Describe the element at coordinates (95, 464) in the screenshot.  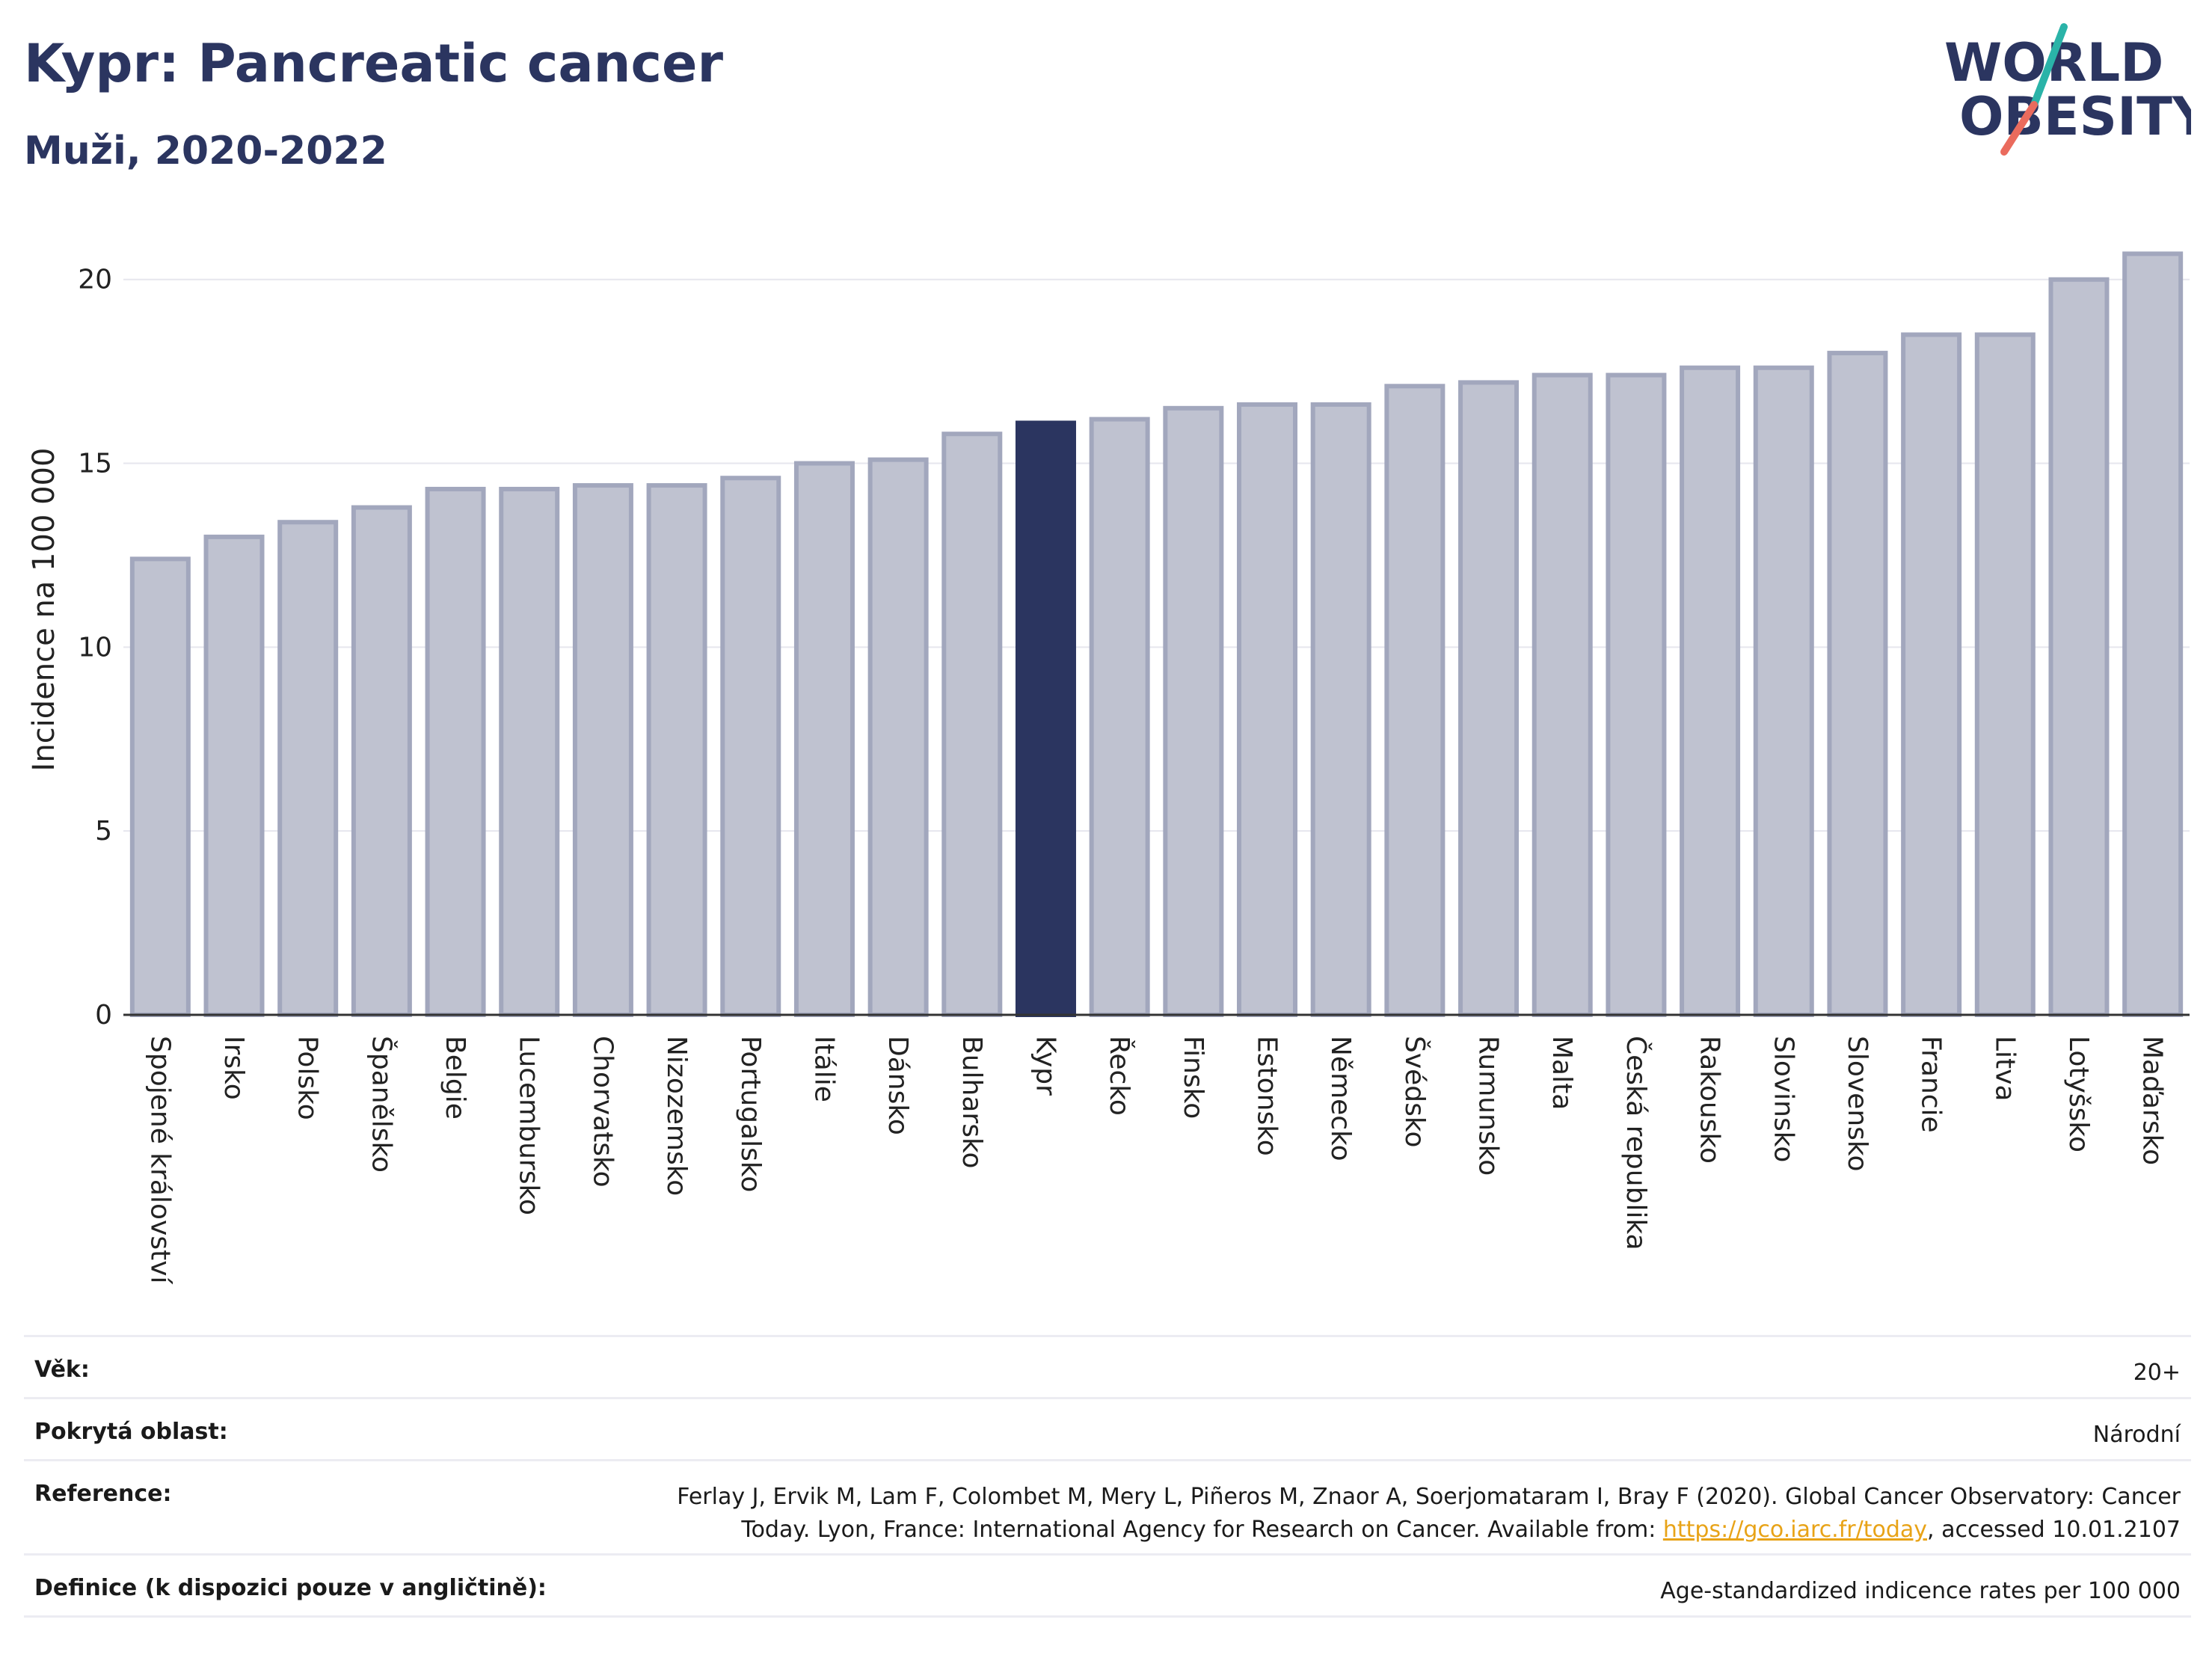
I see `y-tick-label: 15` at that location.